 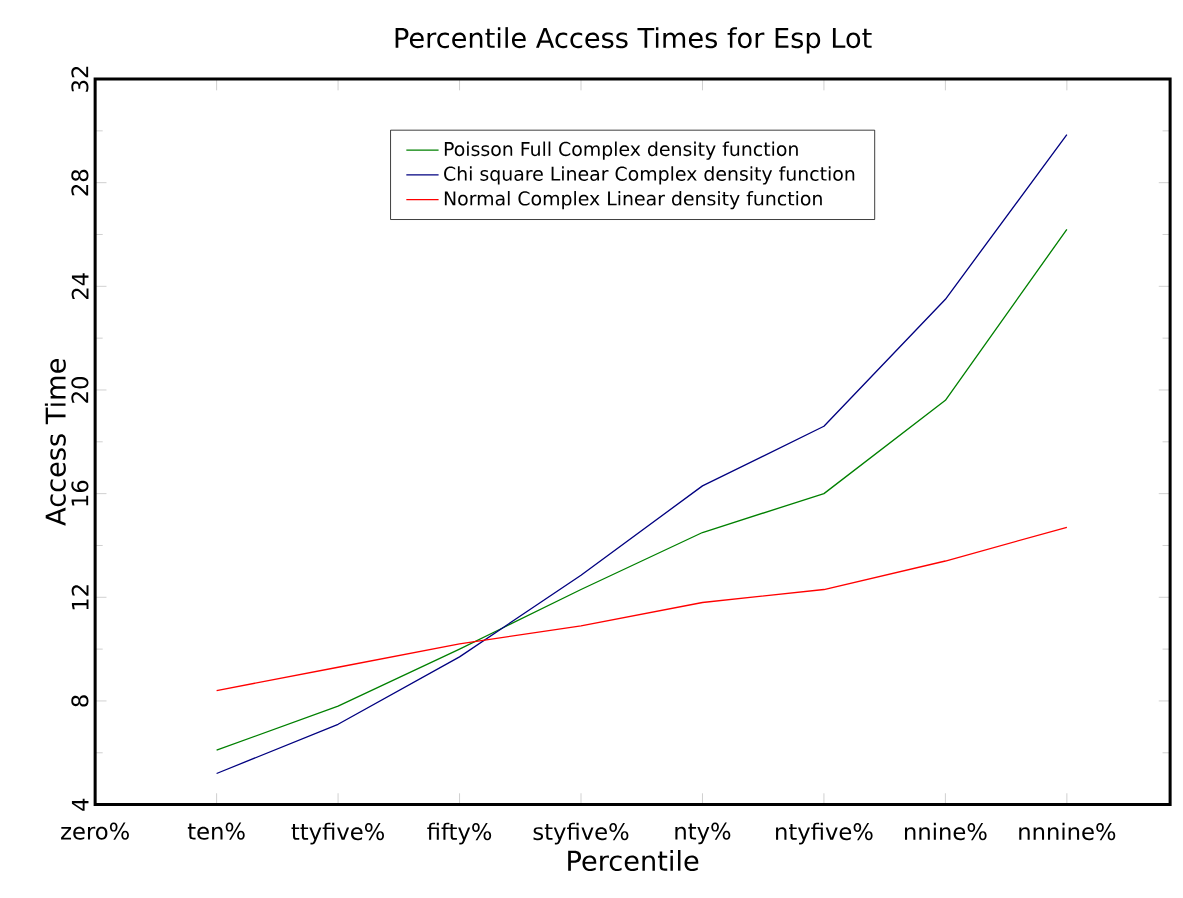 What do you see at coordinates (1067, 831) in the screenshot?
I see `x-tick-label: nnnine%` at bounding box center [1067, 831].